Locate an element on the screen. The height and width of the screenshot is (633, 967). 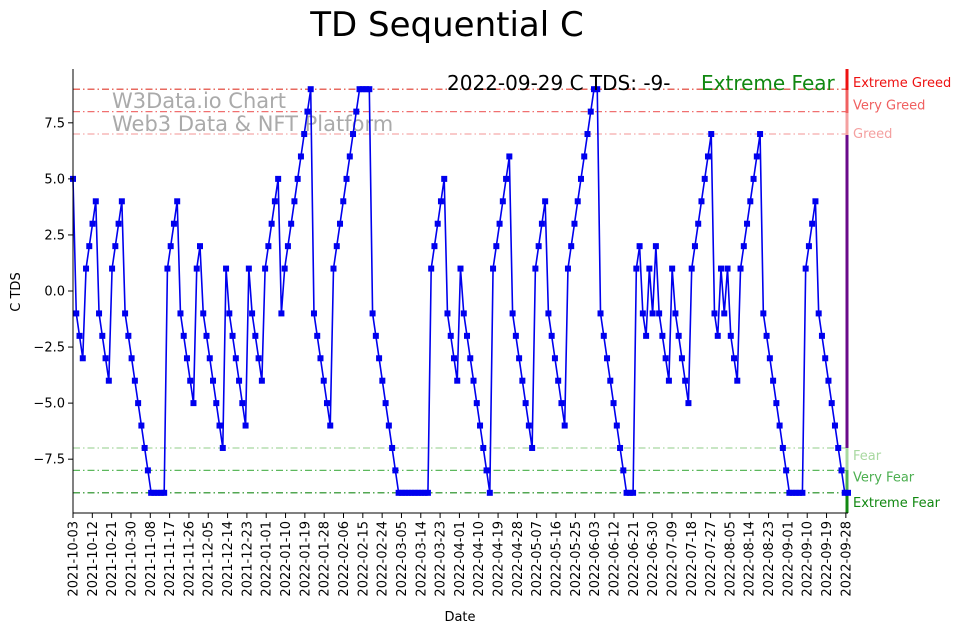
y-tick-label: 0.0 is located at coordinates (54, 292).